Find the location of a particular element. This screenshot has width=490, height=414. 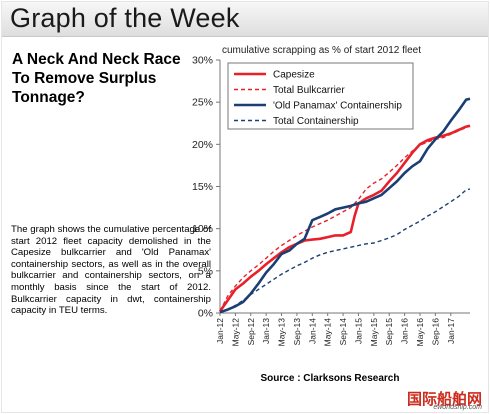

x-tick-label: Sep-12 is located at coordinates (251, 332).